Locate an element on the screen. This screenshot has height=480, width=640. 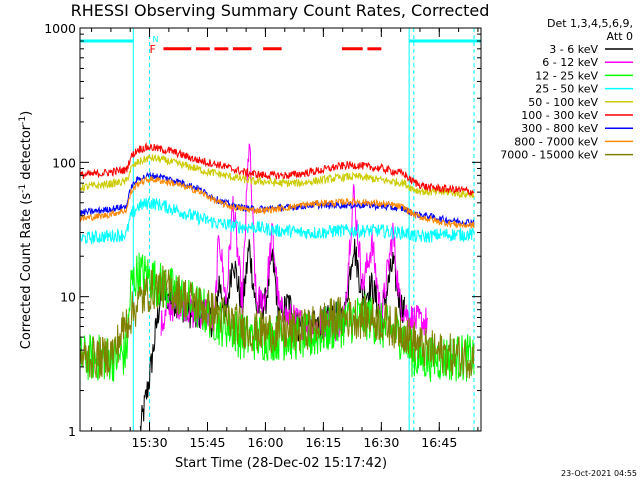
legend-label-2: 6 - 12 keV is located at coordinates (570, 62).